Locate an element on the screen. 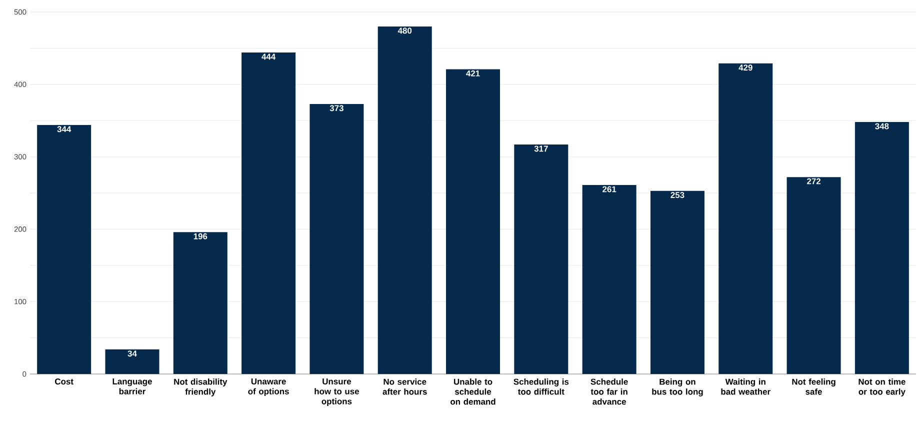 This screenshot has width=917, height=430. x-tick-label: Unsure how to use options is located at coordinates (336, 392).